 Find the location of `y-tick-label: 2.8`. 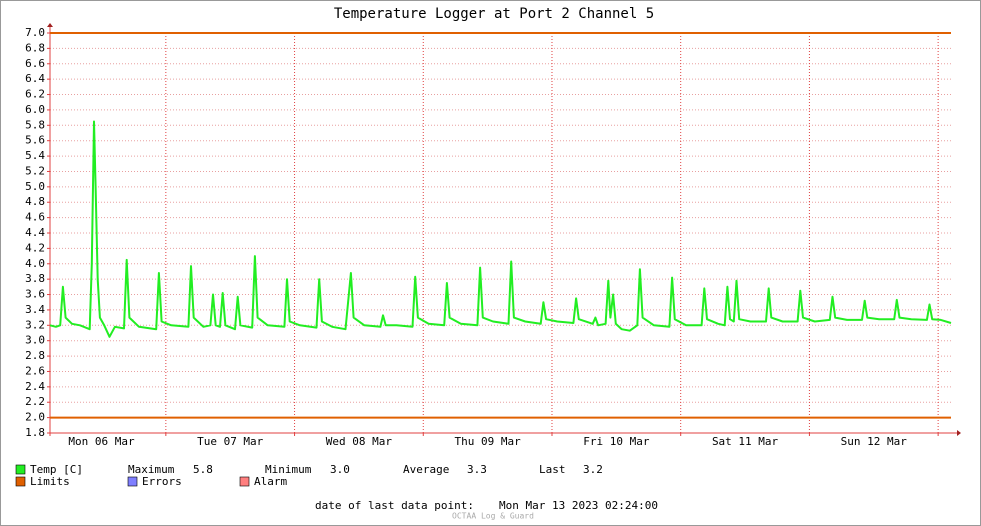

y-tick-label: 2.8 is located at coordinates (35, 355).